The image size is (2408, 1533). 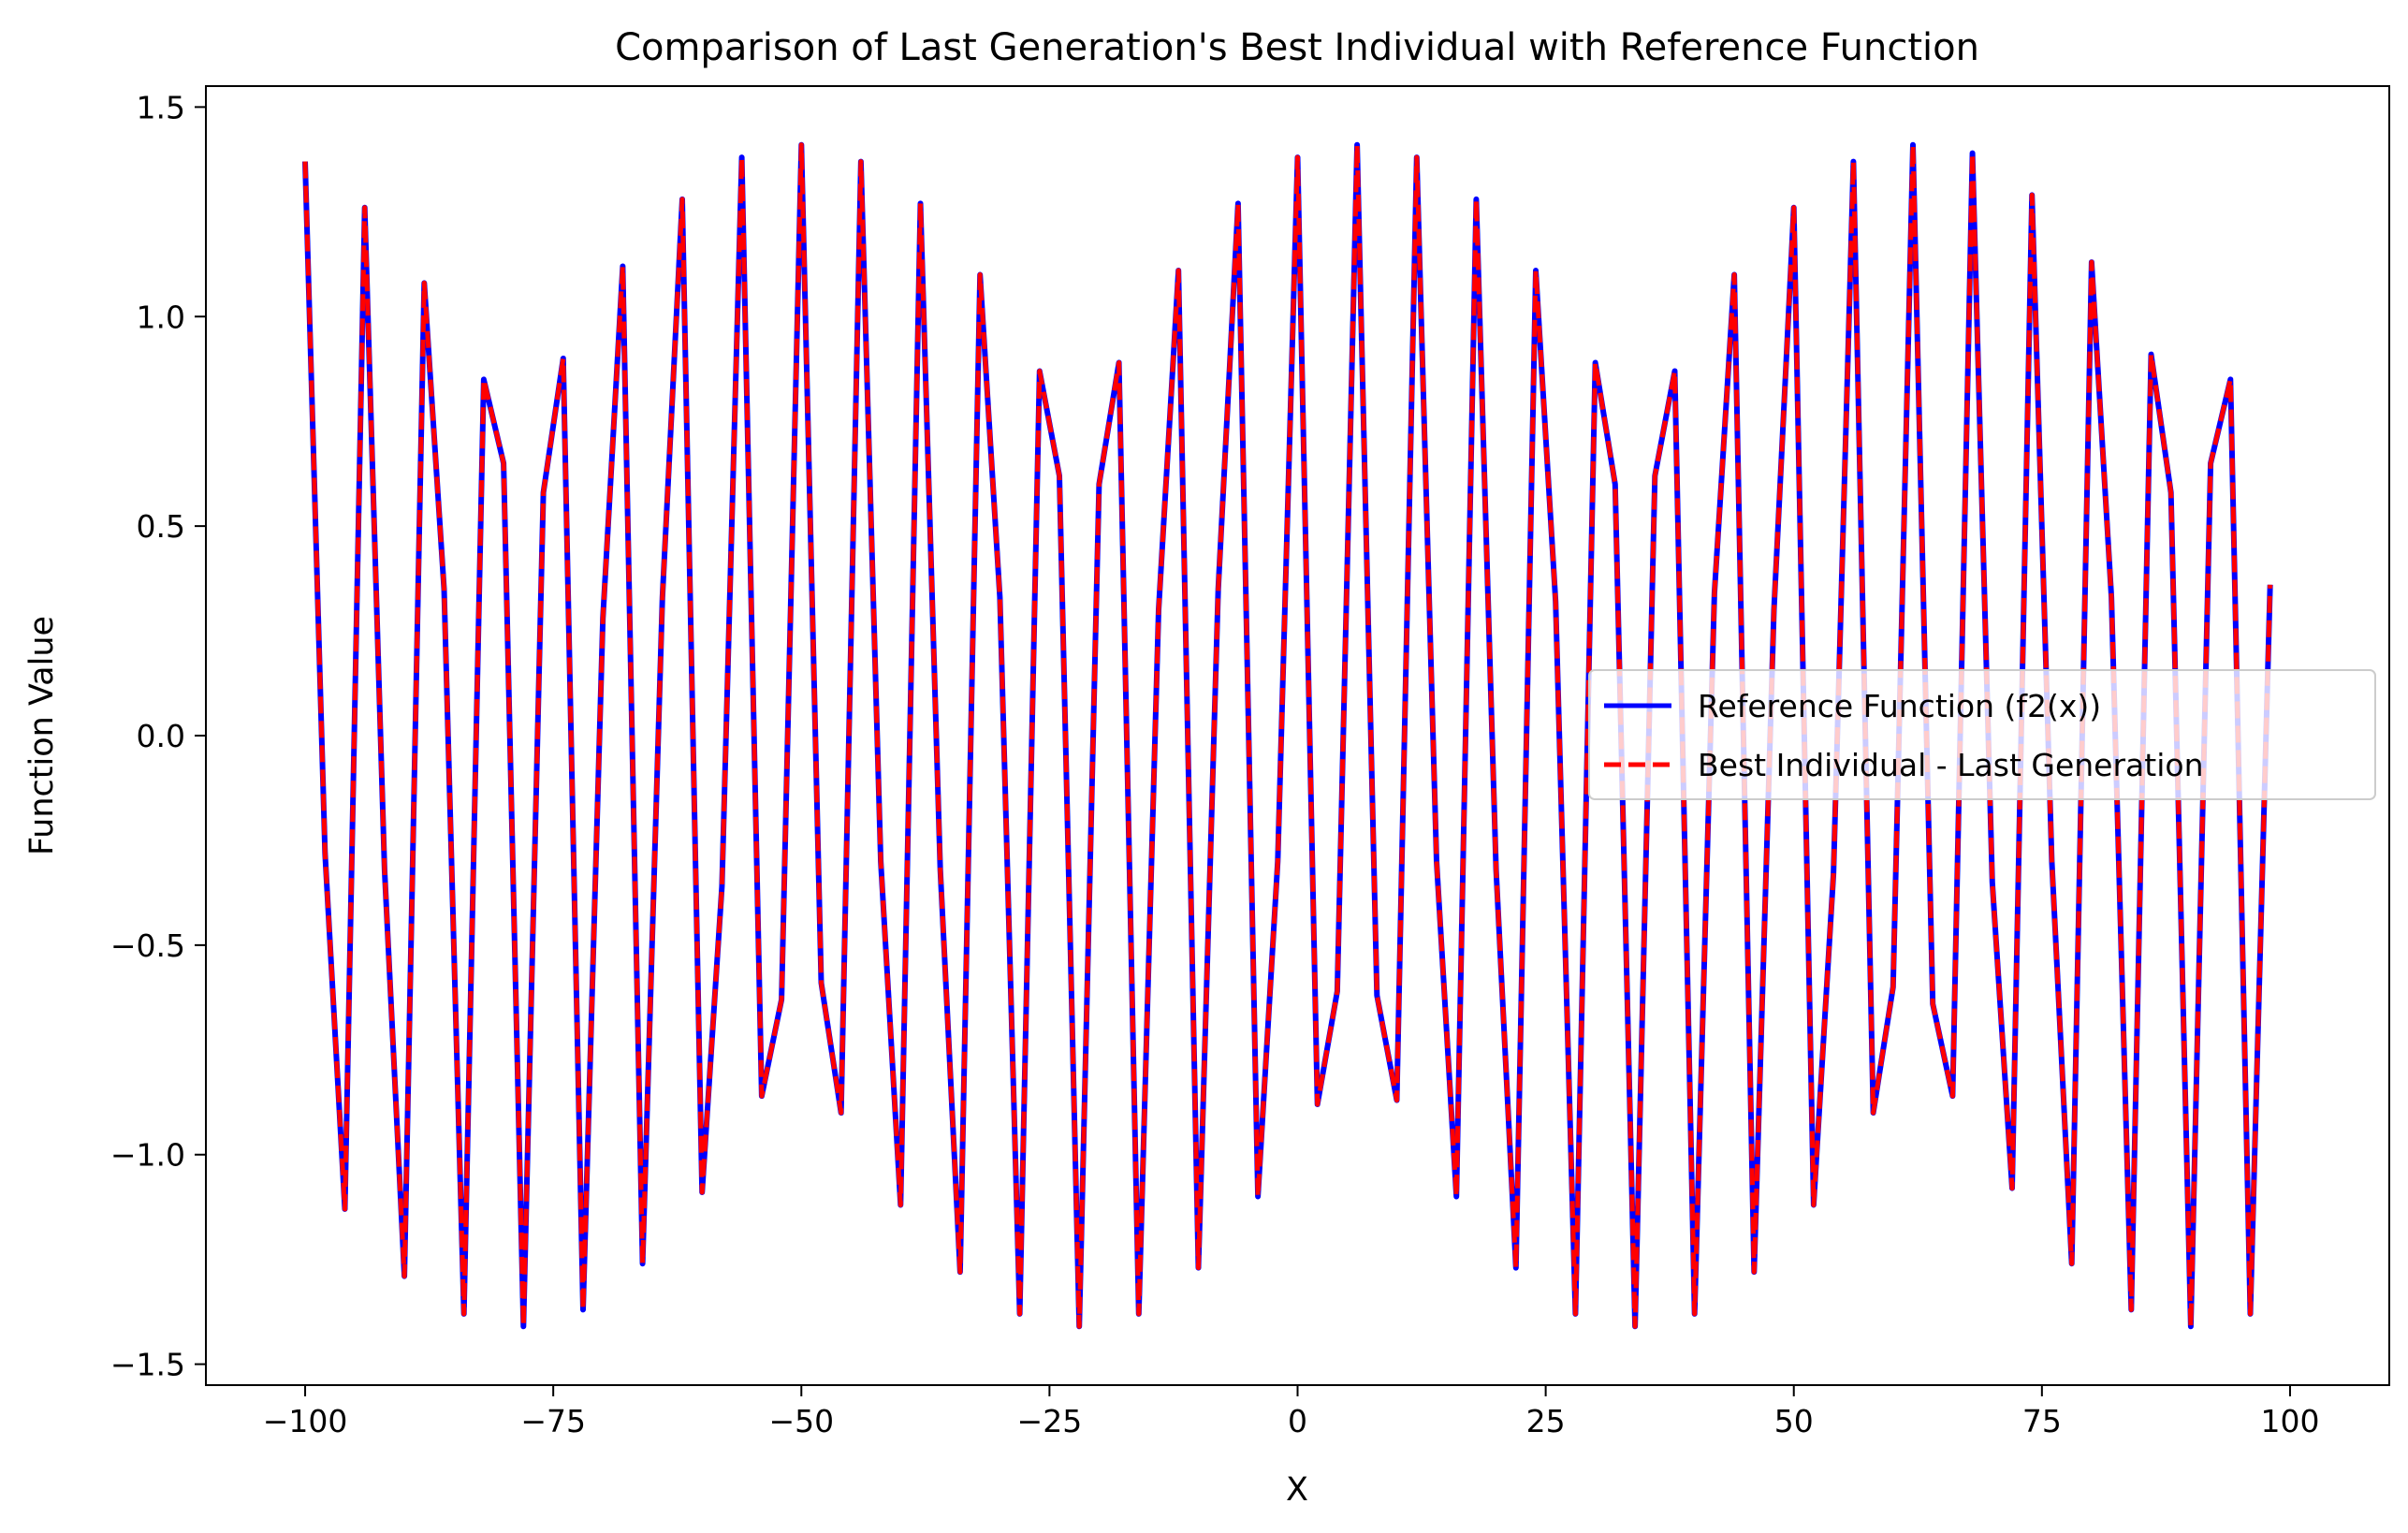 What do you see at coordinates (1951, 765) in the screenshot?
I see `legend-label: Best Individual - Last Generation` at bounding box center [1951, 765].